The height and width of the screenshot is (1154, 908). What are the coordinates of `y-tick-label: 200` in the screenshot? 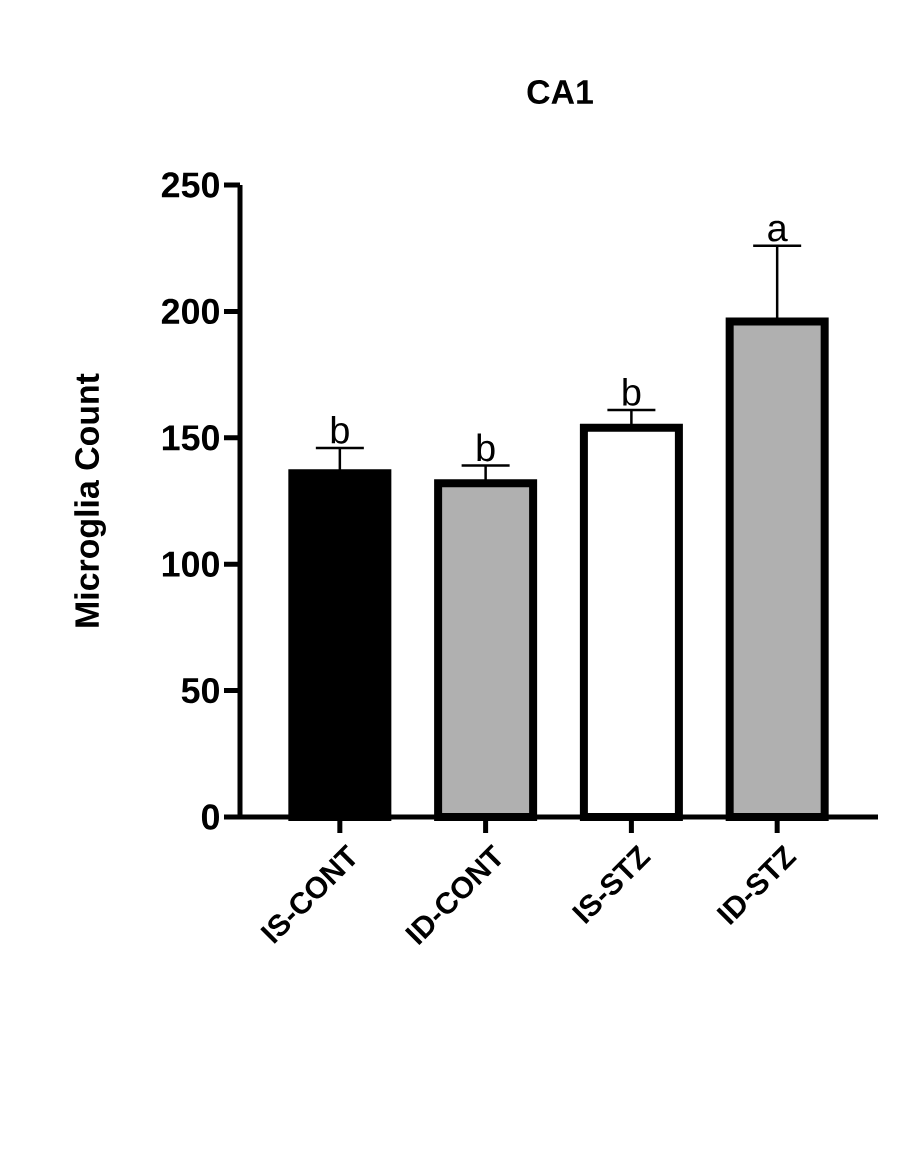 It's located at (190, 311).